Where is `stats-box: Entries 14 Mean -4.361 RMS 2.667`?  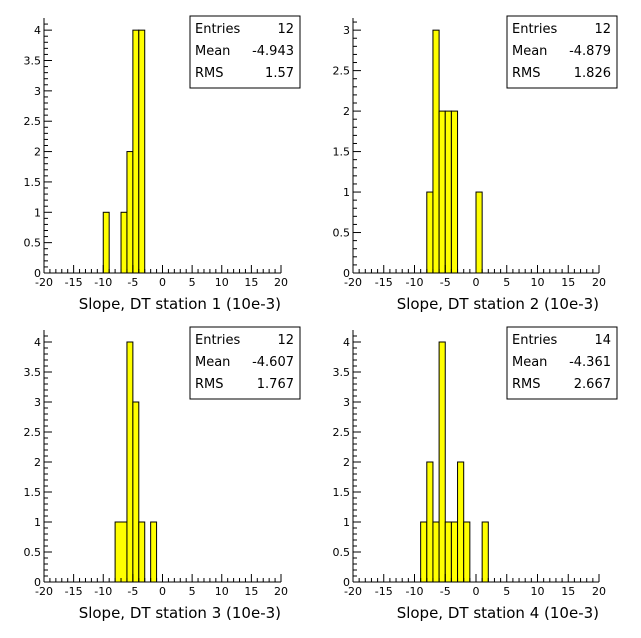 stats-box: Entries 14 Mean -4.361 RMS 2.667 is located at coordinates (562, 363).